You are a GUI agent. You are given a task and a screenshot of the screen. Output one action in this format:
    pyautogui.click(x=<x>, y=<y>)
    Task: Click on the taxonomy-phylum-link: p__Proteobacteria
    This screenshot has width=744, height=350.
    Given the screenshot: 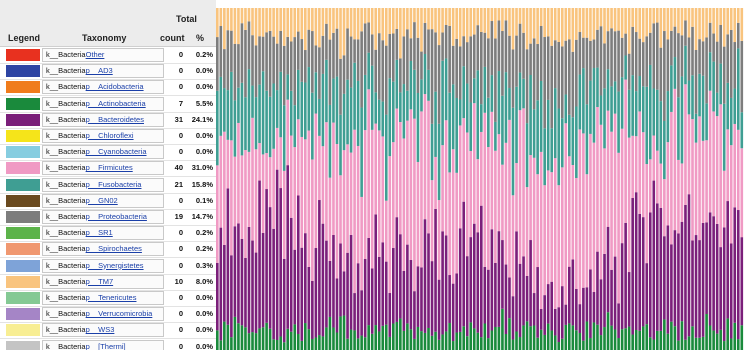 What is the action you would take?
    pyautogui.click(x=116, y=216)
    